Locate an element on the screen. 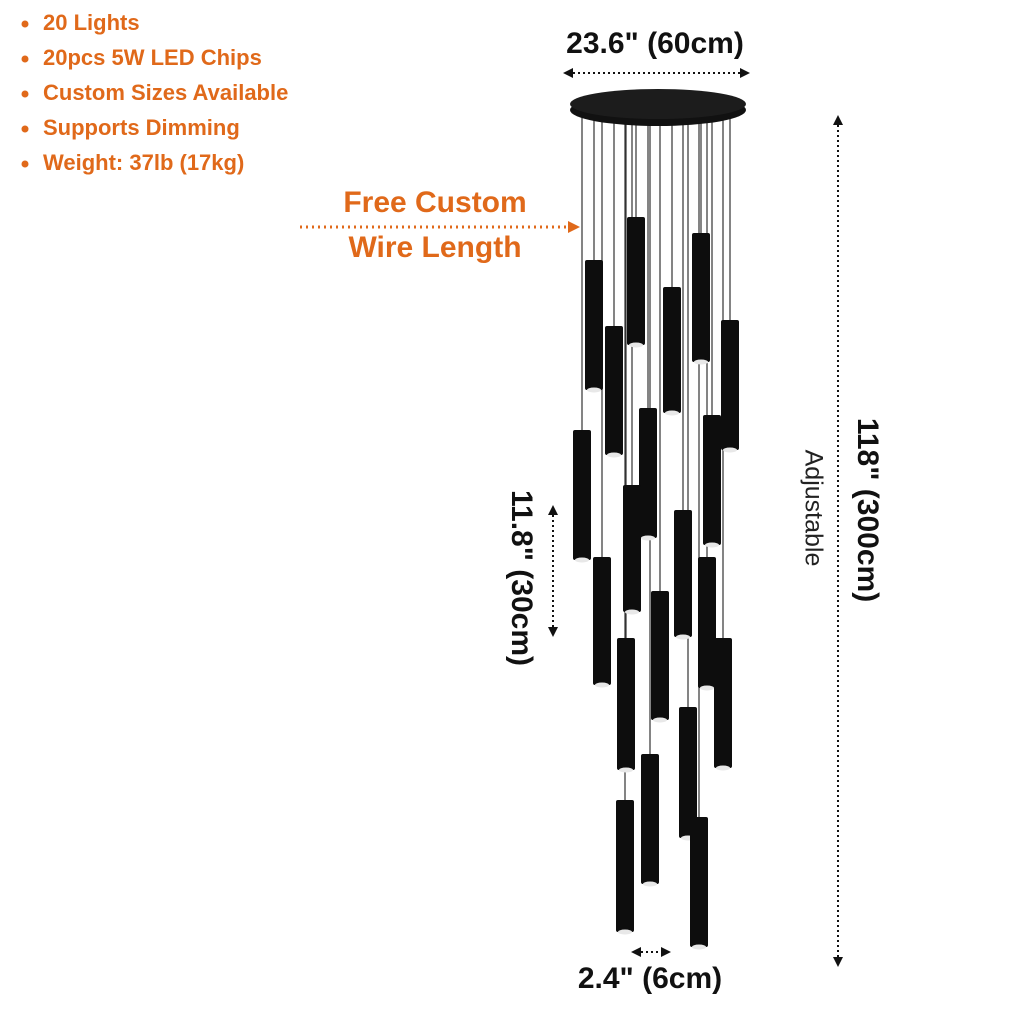 The width and height of the screenshot is (1024, 1024). width-label: 23.6" (60cm) is located at coordinates (655, 43).